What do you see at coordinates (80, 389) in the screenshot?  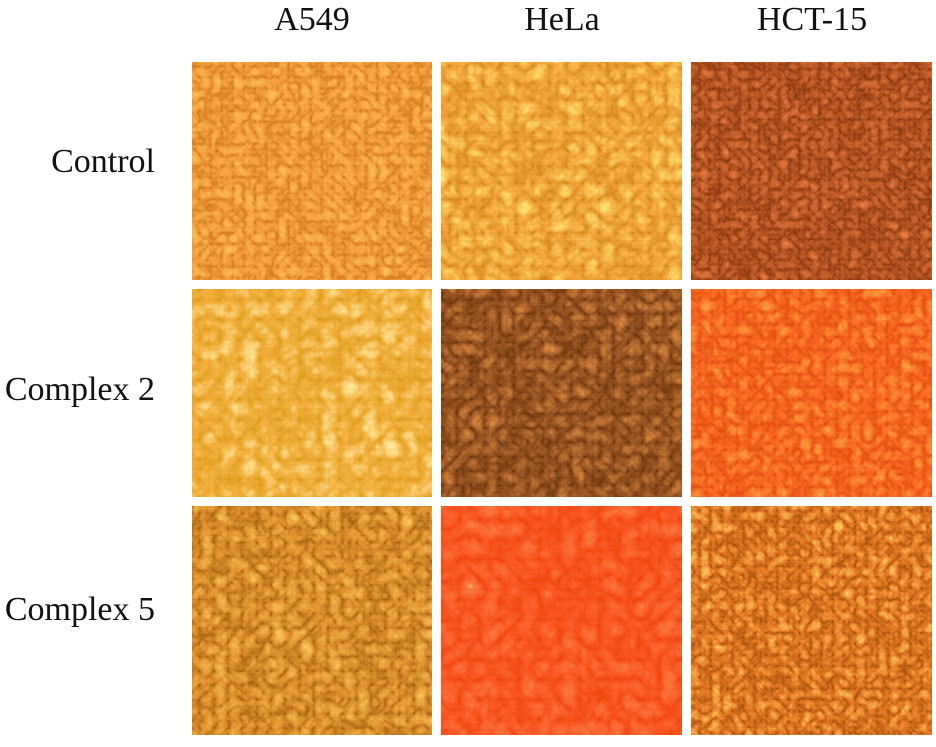 I see `row-label: Complex 2` at bounding box center [80, 389].